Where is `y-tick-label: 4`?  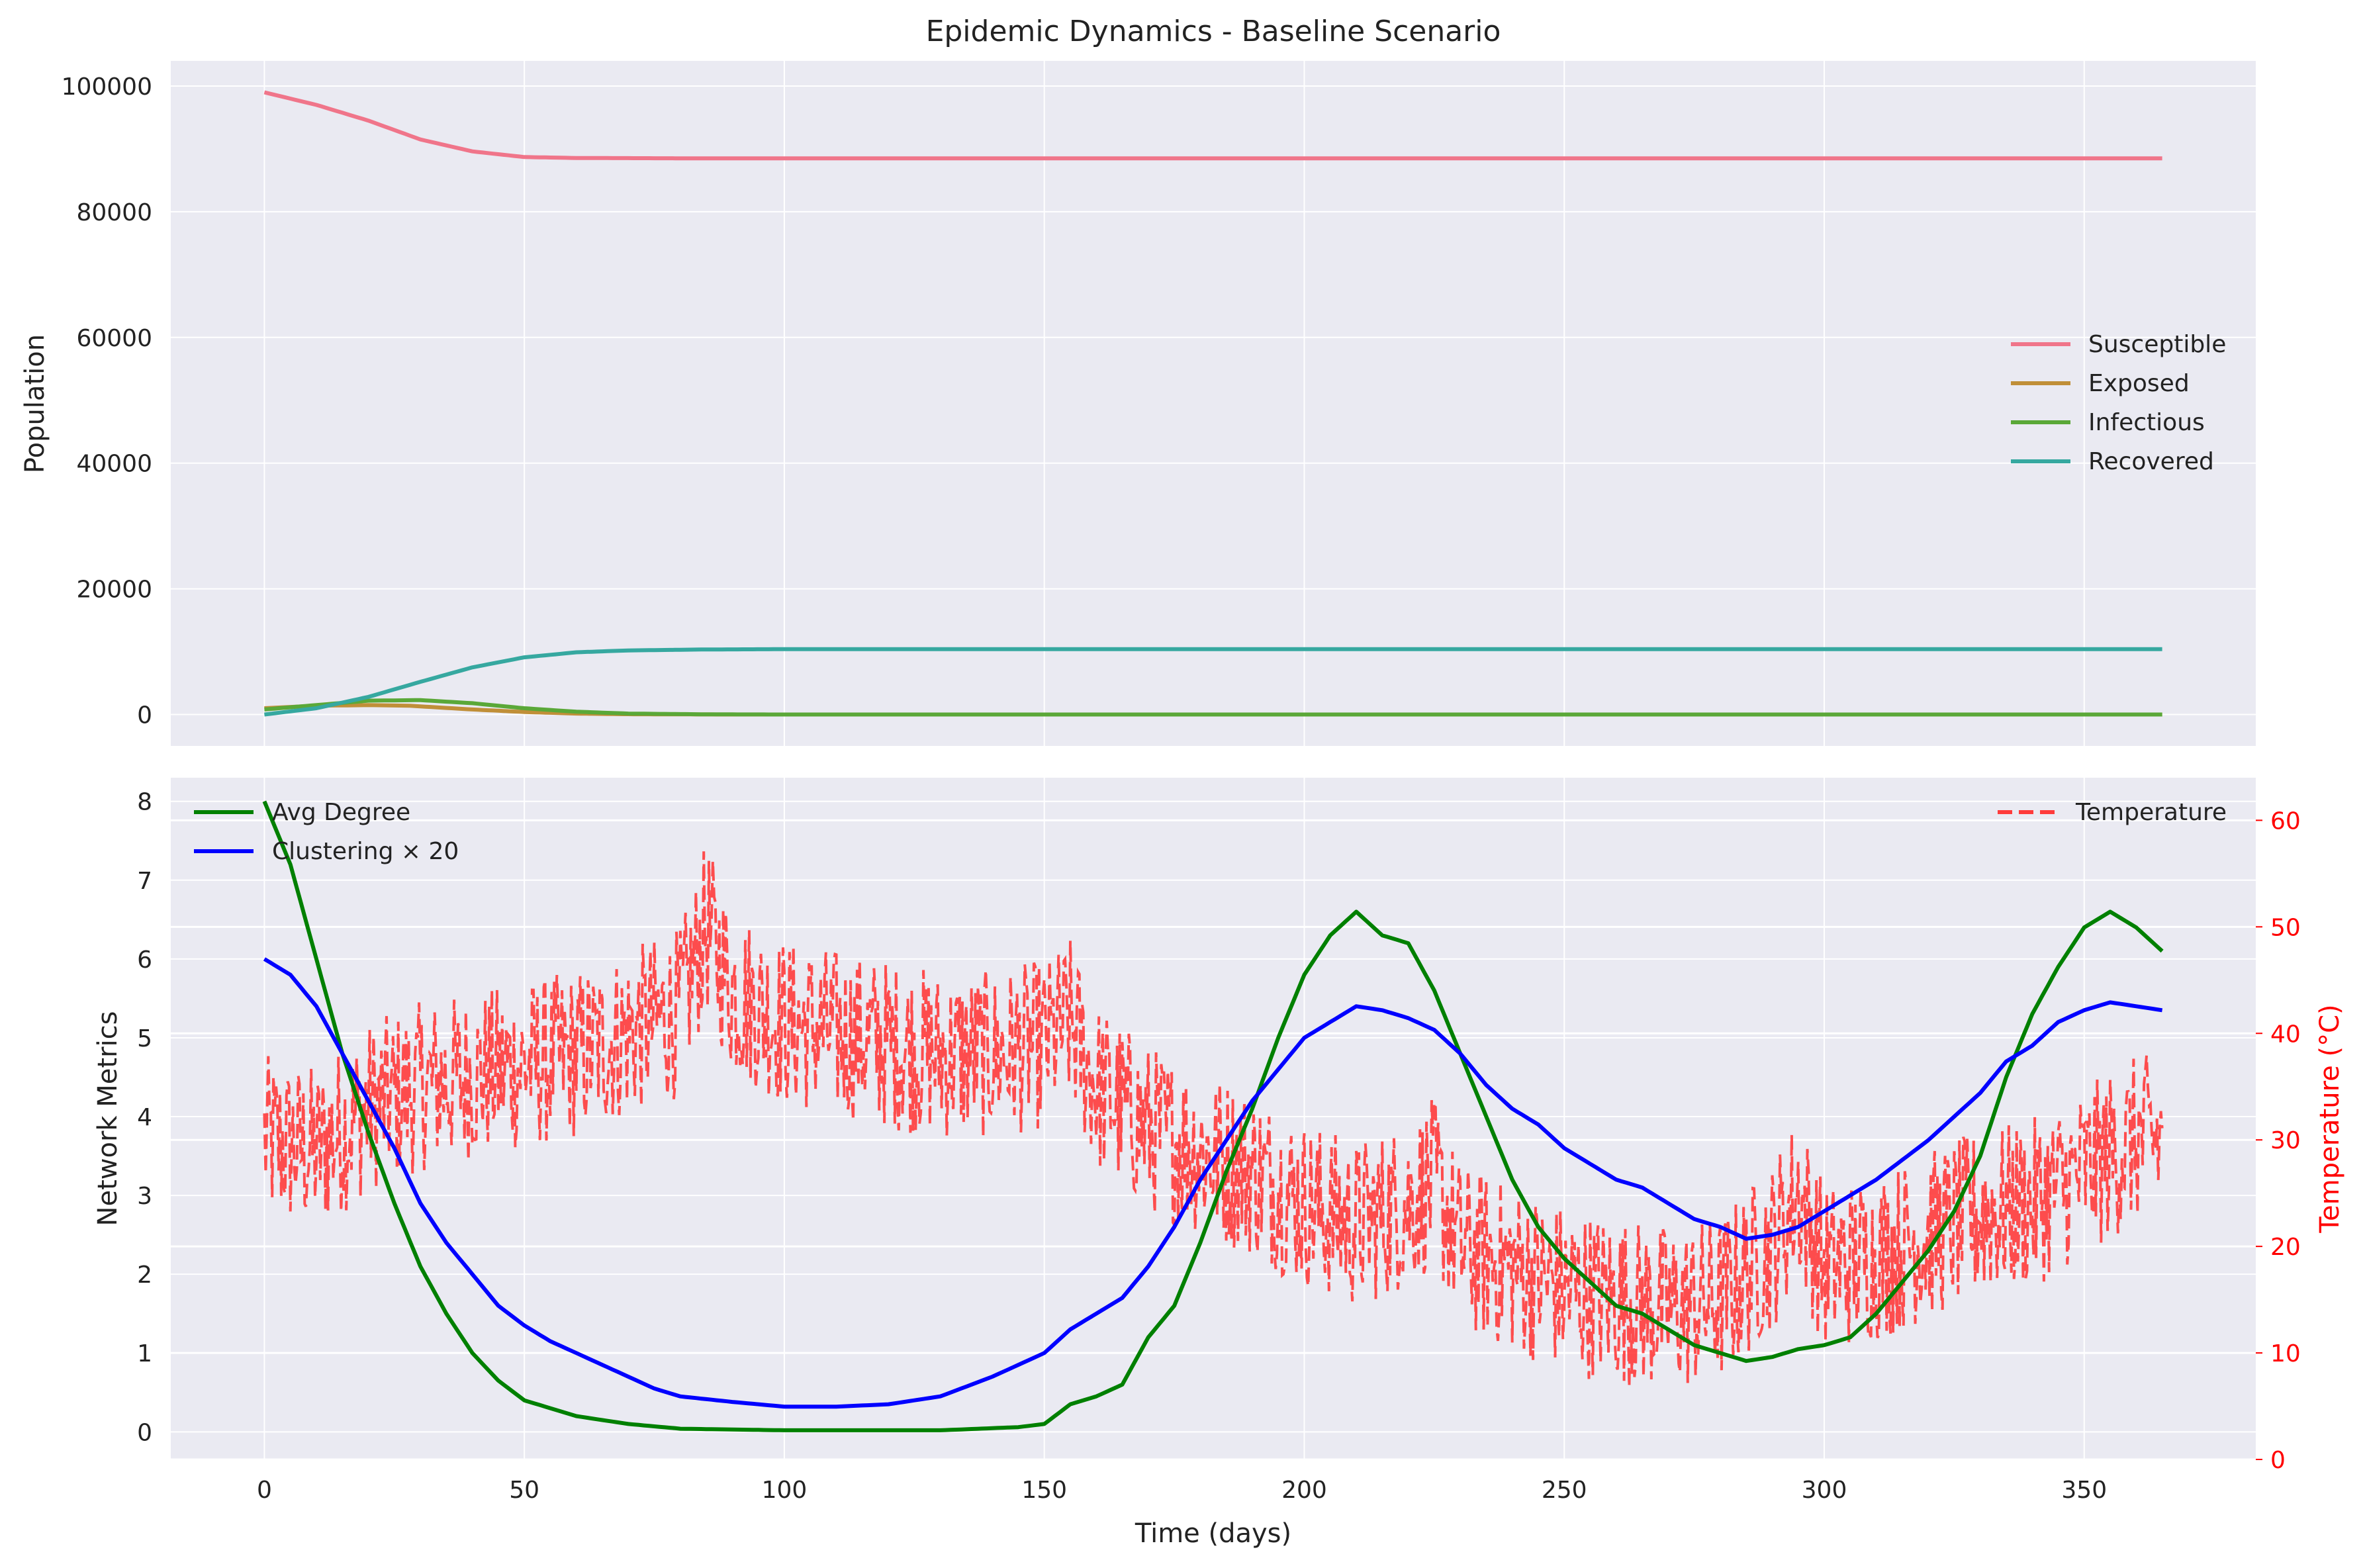
y-tick-label: 4 is located at coordinates (144, 1117).